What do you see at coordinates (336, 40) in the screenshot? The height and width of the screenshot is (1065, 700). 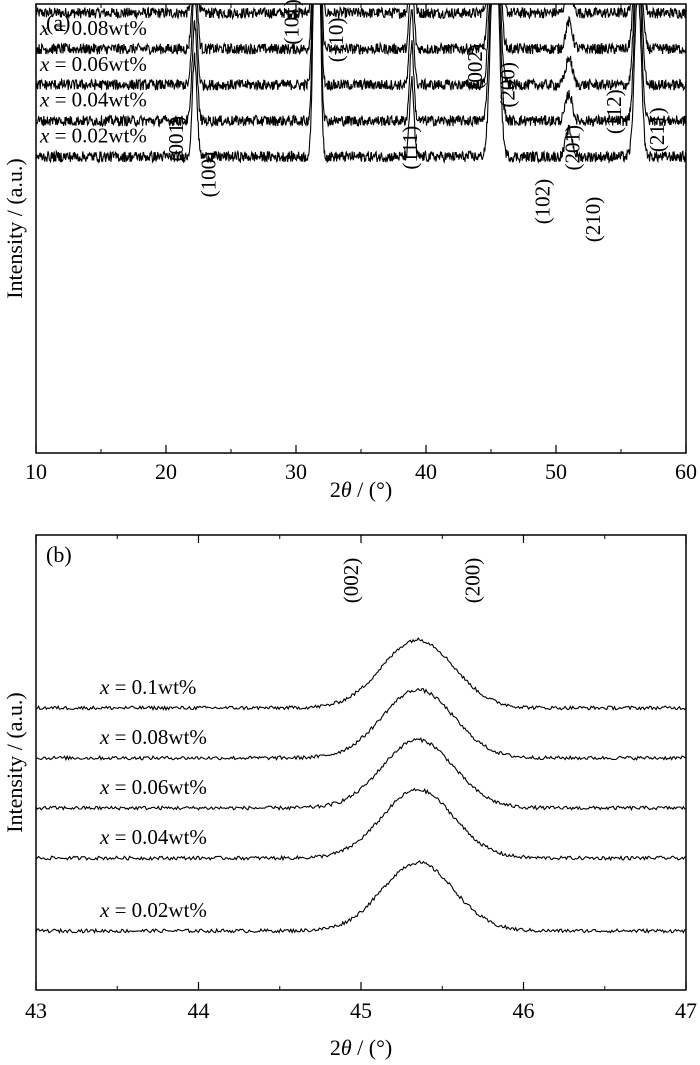 I see `peak-annotation: (110)` at bounding box center [336, 40].